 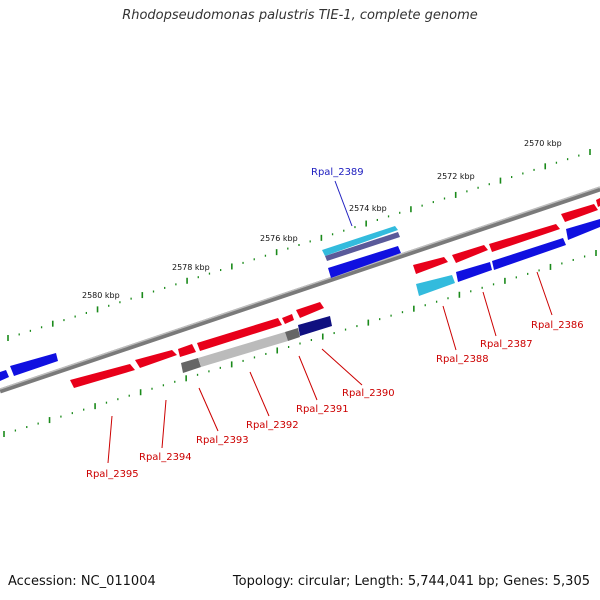 What do you see at coordinates (272, 425) in the screenshot?
I see `gene-label-rpal-2392: Rpal_2392` at bounding box center [272, 425].